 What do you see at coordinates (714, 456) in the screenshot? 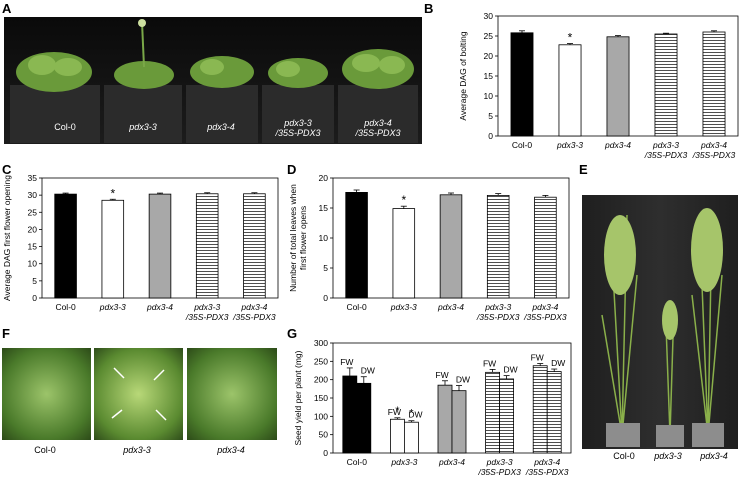
I see `label-e-pdx3-4-text: pdx3-4` at bounding box center [714, 456].